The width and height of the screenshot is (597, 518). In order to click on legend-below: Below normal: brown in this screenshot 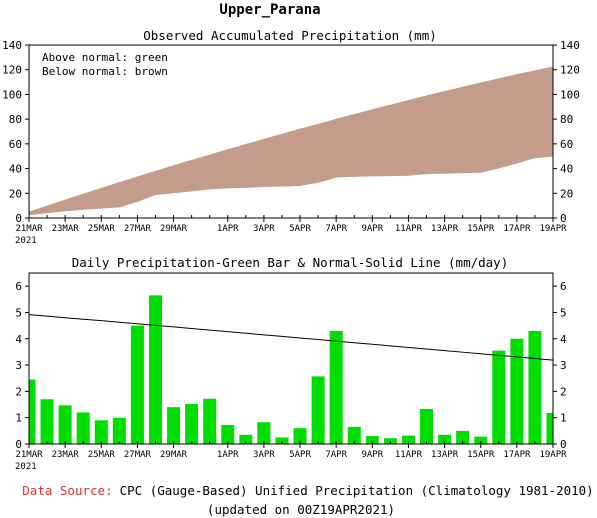, I will do `click(105, 71)`.